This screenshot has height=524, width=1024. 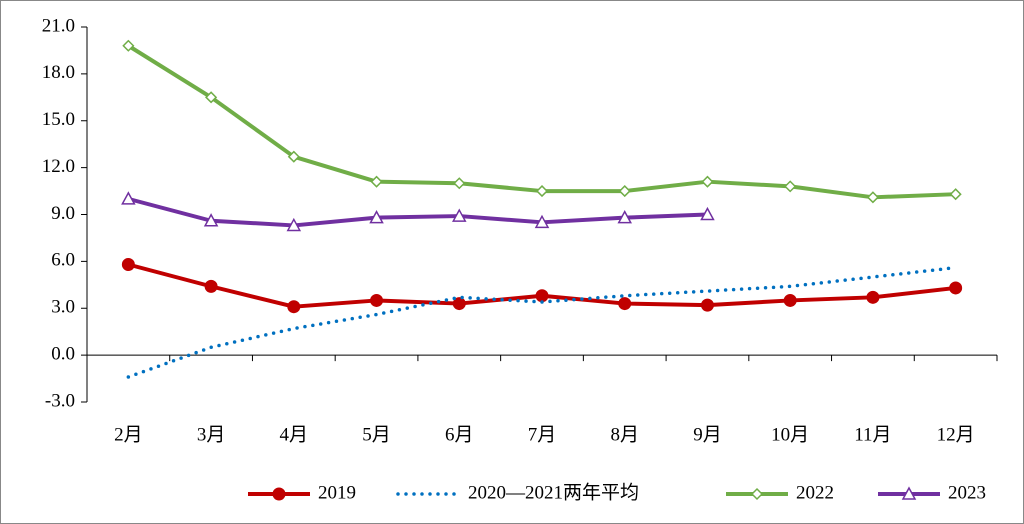 I want to click on x-tick-label: 6月, so click(x=459, y=434).